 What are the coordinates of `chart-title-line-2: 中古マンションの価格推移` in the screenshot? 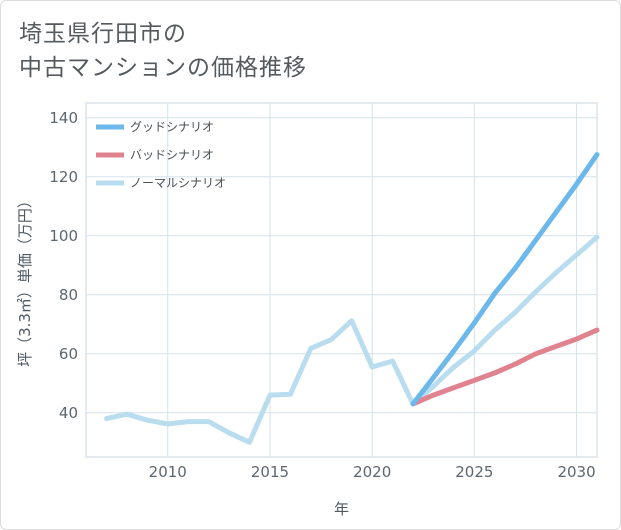 It's located at (163, 68).